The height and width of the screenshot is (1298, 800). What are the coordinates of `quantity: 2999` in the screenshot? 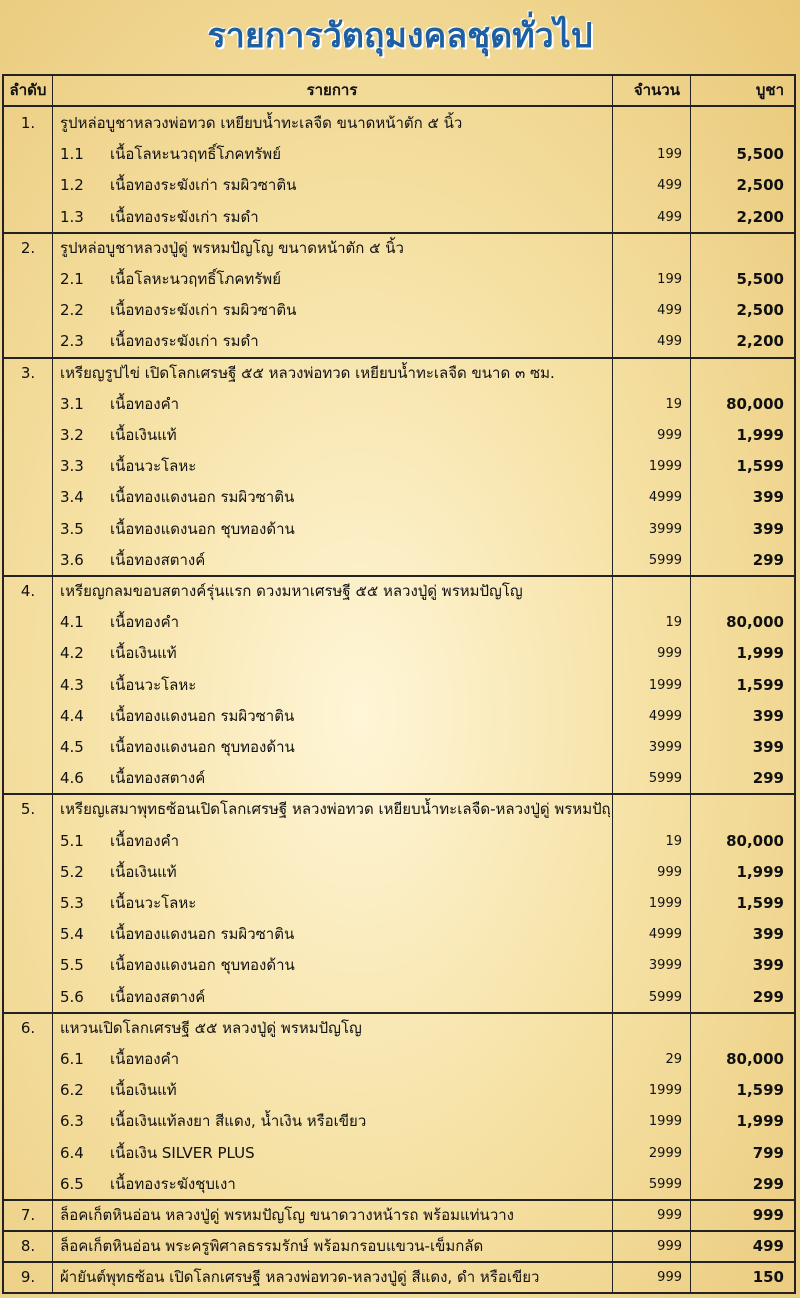 It's located at (665, 1153).